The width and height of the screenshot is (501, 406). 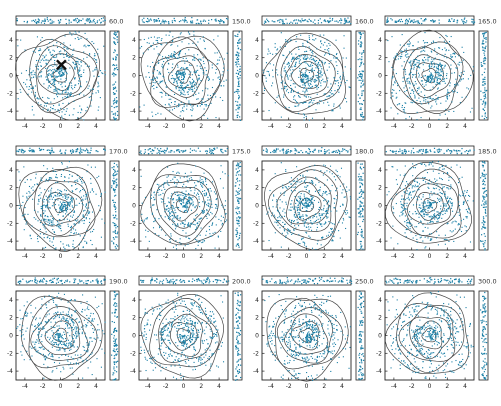 What do you see at coordinates (432, 71) in the screenshot?
I see `contour-line` at bounding box center [432, 71].